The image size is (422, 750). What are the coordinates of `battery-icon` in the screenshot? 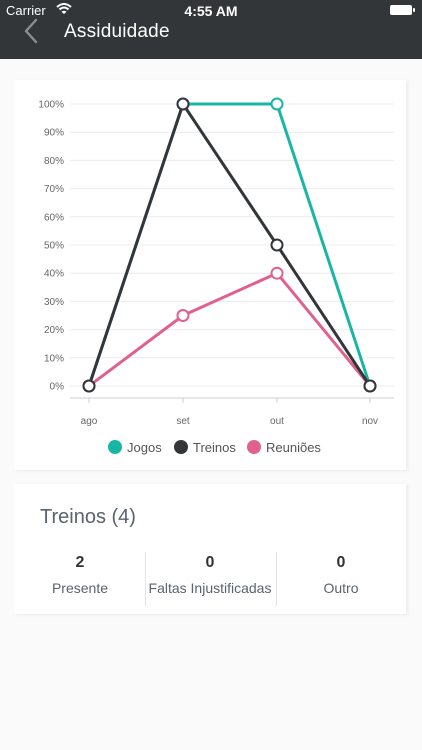 It's located at (402, 10).